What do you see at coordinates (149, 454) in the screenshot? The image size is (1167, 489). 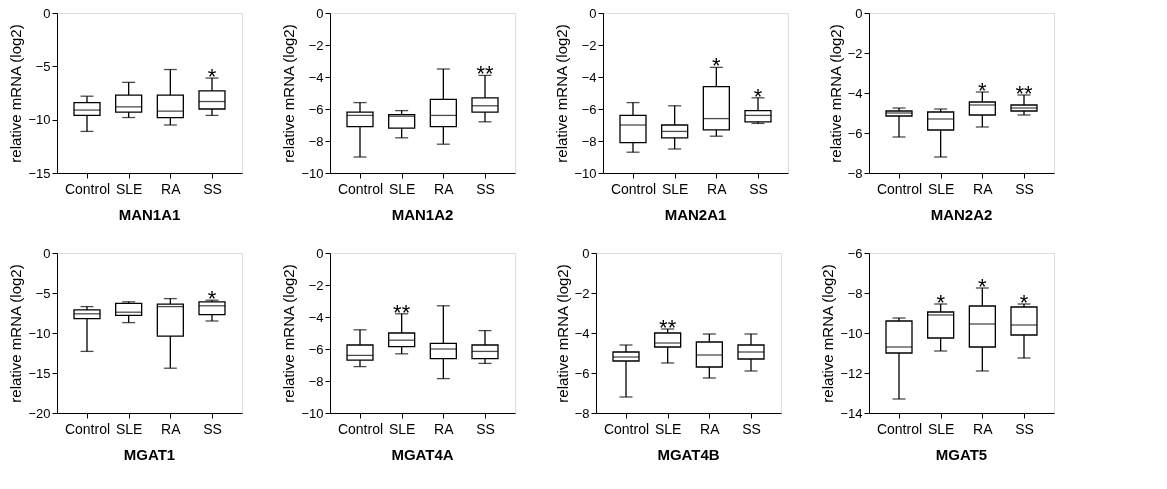 I see `text: MGAT1` at bounding box center [149, 454].